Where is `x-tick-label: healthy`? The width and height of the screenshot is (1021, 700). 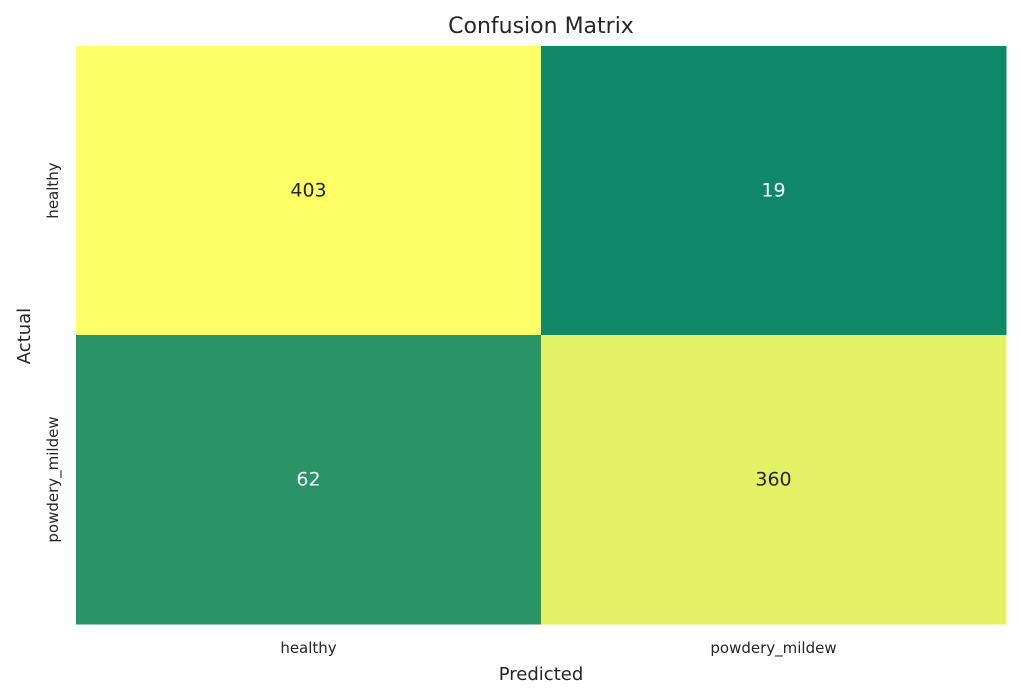 x-tick-label: healthy is located at coordinates (308, 648).